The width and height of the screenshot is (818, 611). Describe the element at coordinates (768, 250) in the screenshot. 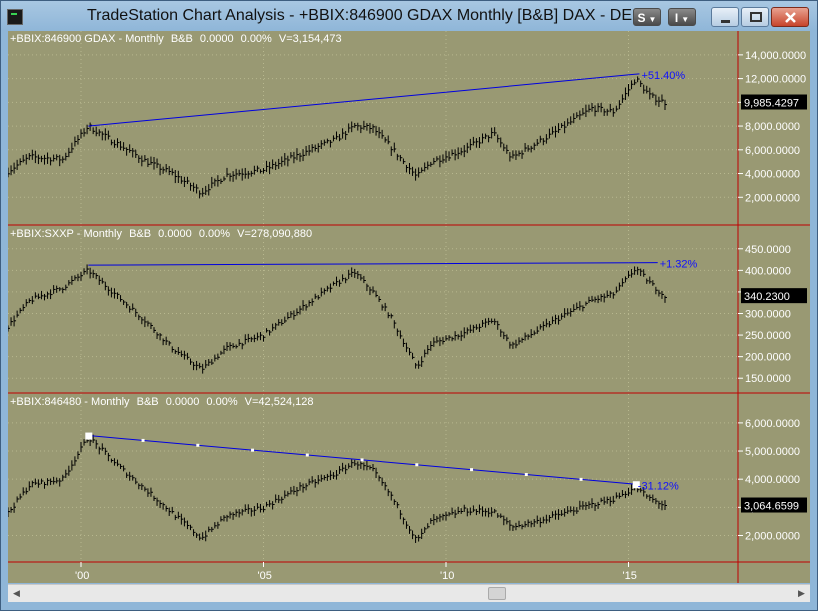

I see `y-tick-label: 450.0000` at that location.